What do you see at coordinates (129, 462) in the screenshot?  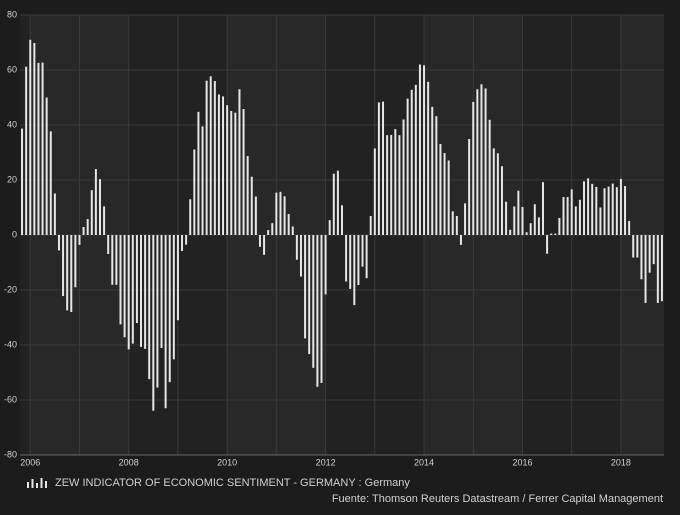 I see `x-tick-label: 2008` at bounding box center [129, 462].